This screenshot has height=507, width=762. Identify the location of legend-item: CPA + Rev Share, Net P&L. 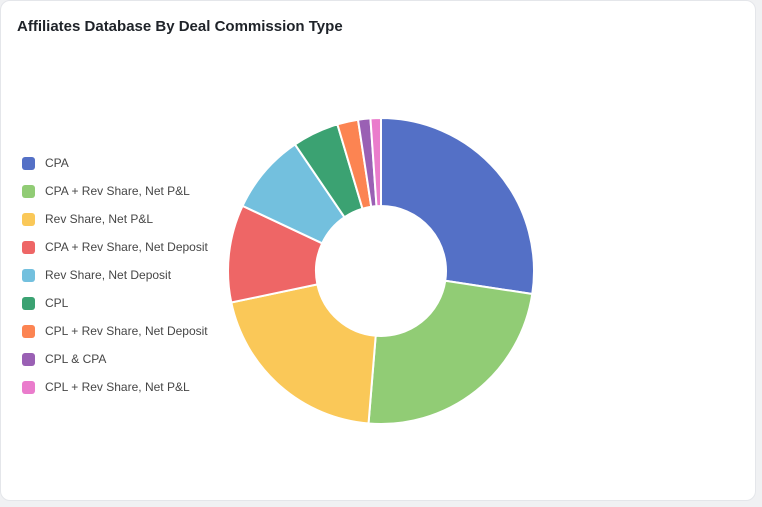
(115, 191).